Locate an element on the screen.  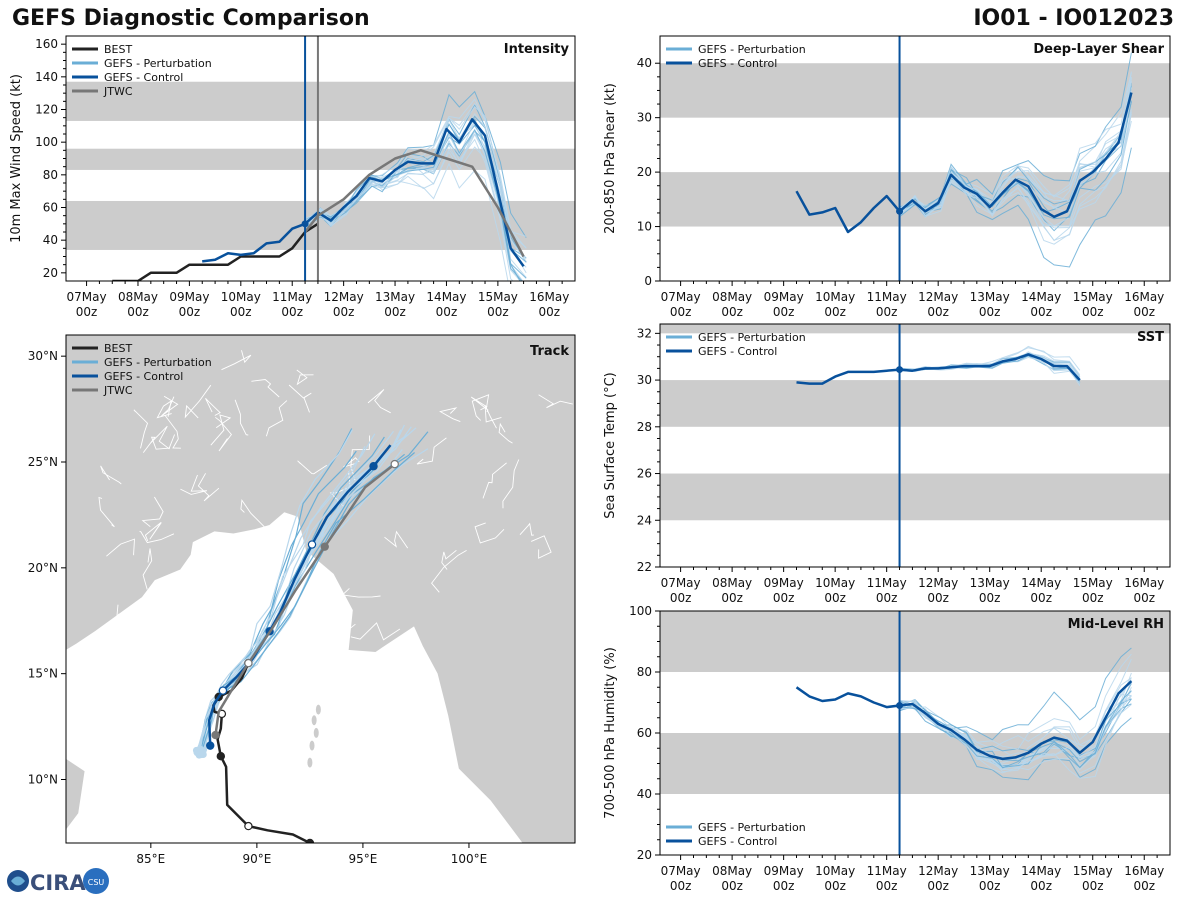
csu-logo-text: CSU is located at coordinates (96, 882).